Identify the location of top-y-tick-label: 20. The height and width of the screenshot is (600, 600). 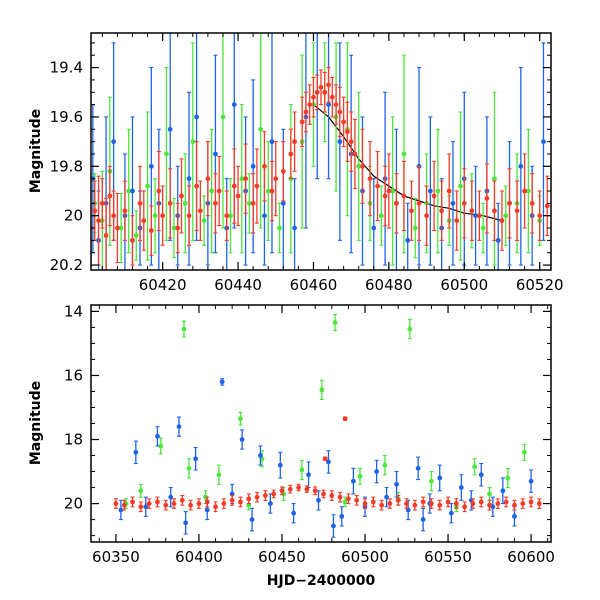
(73, 216).